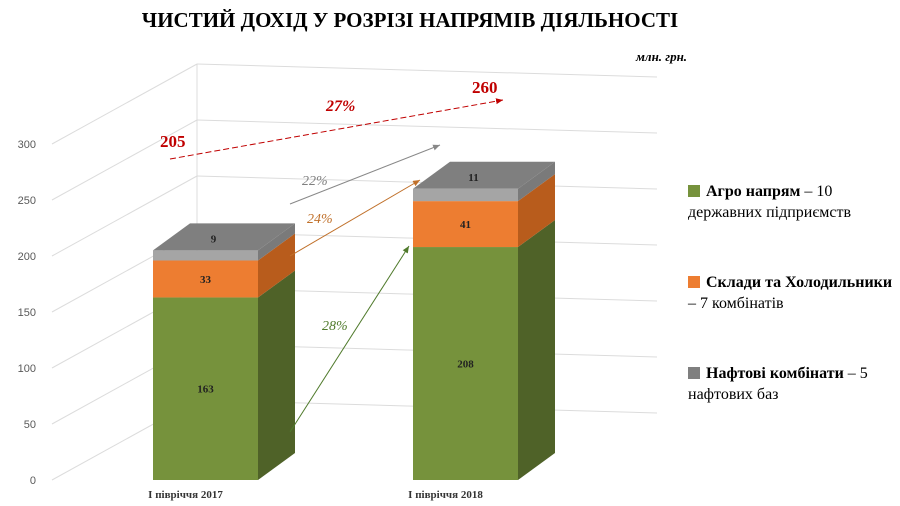  I want to click on data-label-agro: 163, so click(205, 390).